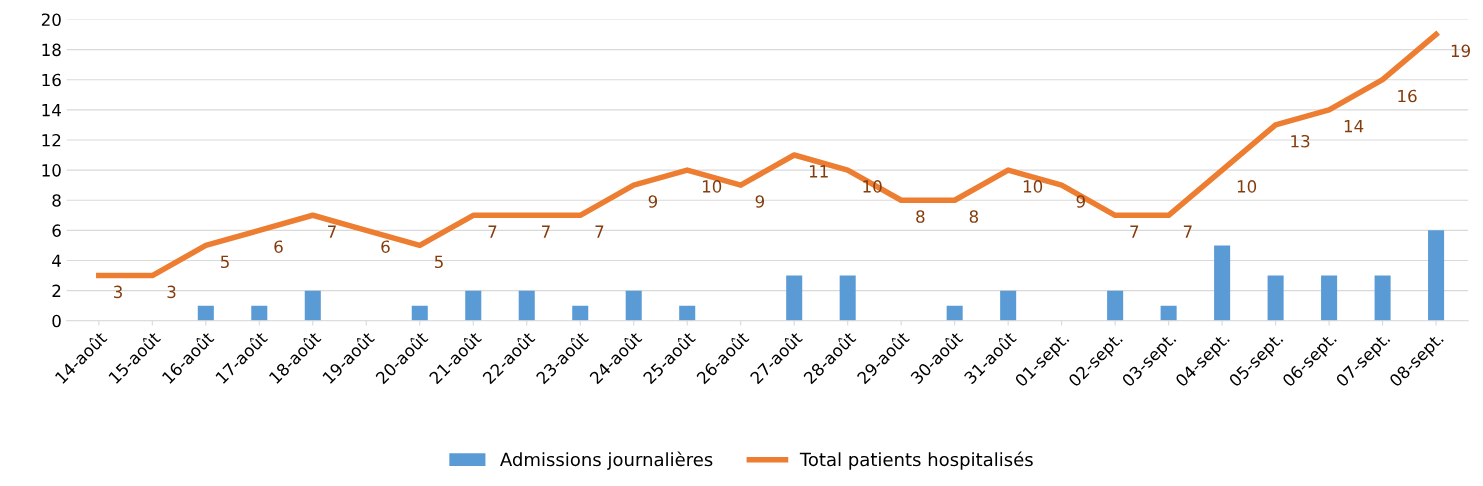  What do you see at coordinates (1407, 96) in the screenshot?
I see `data-label: 16` at bounding box center [1407, 96].